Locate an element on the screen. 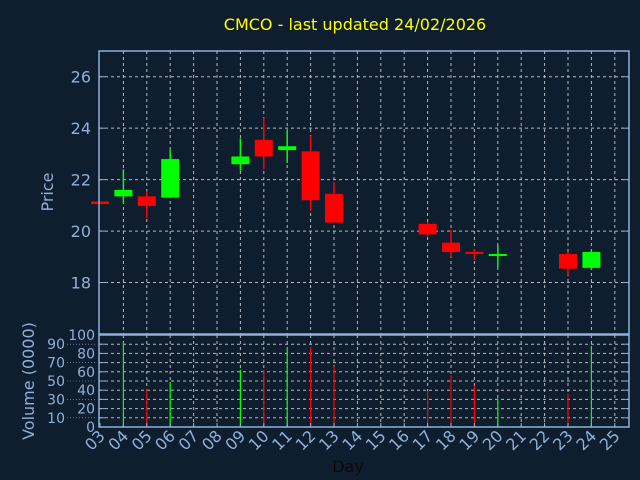 This screenshot has height=480, width=640. y-tick-label: 24 is located at coordinates (81, 128).